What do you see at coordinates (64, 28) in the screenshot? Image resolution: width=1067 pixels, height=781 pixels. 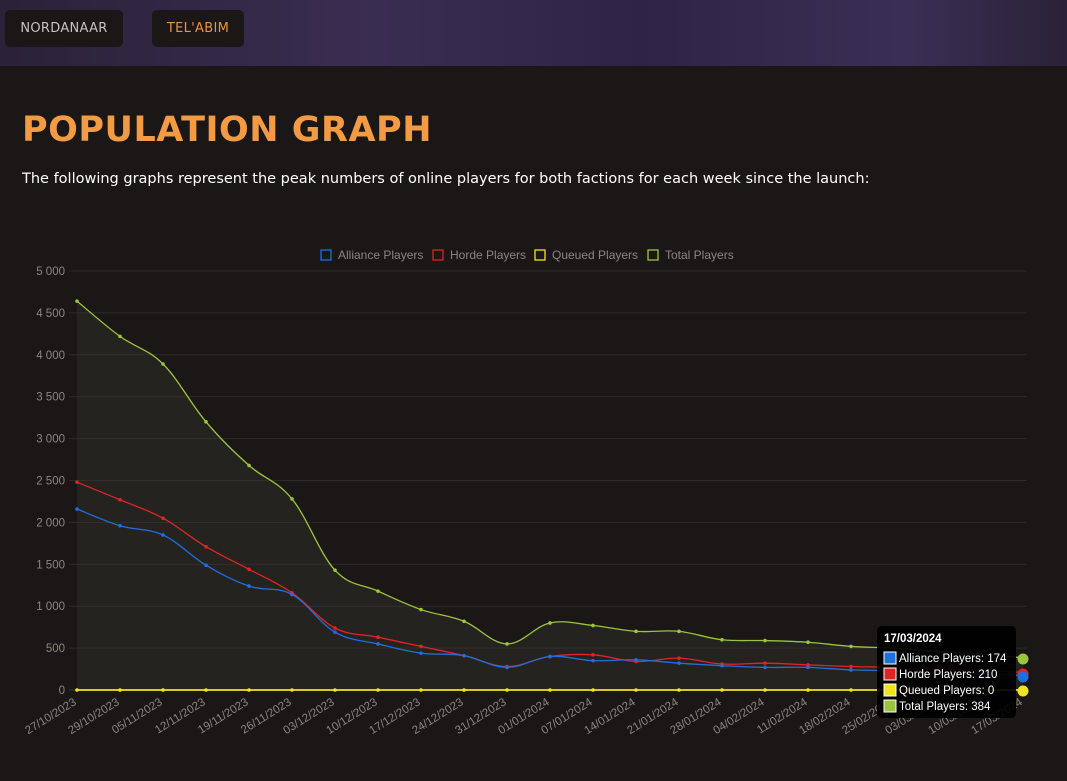 I see `realm-tab-nordanaar: NORDANAAR` at bounding box center [64, 28].